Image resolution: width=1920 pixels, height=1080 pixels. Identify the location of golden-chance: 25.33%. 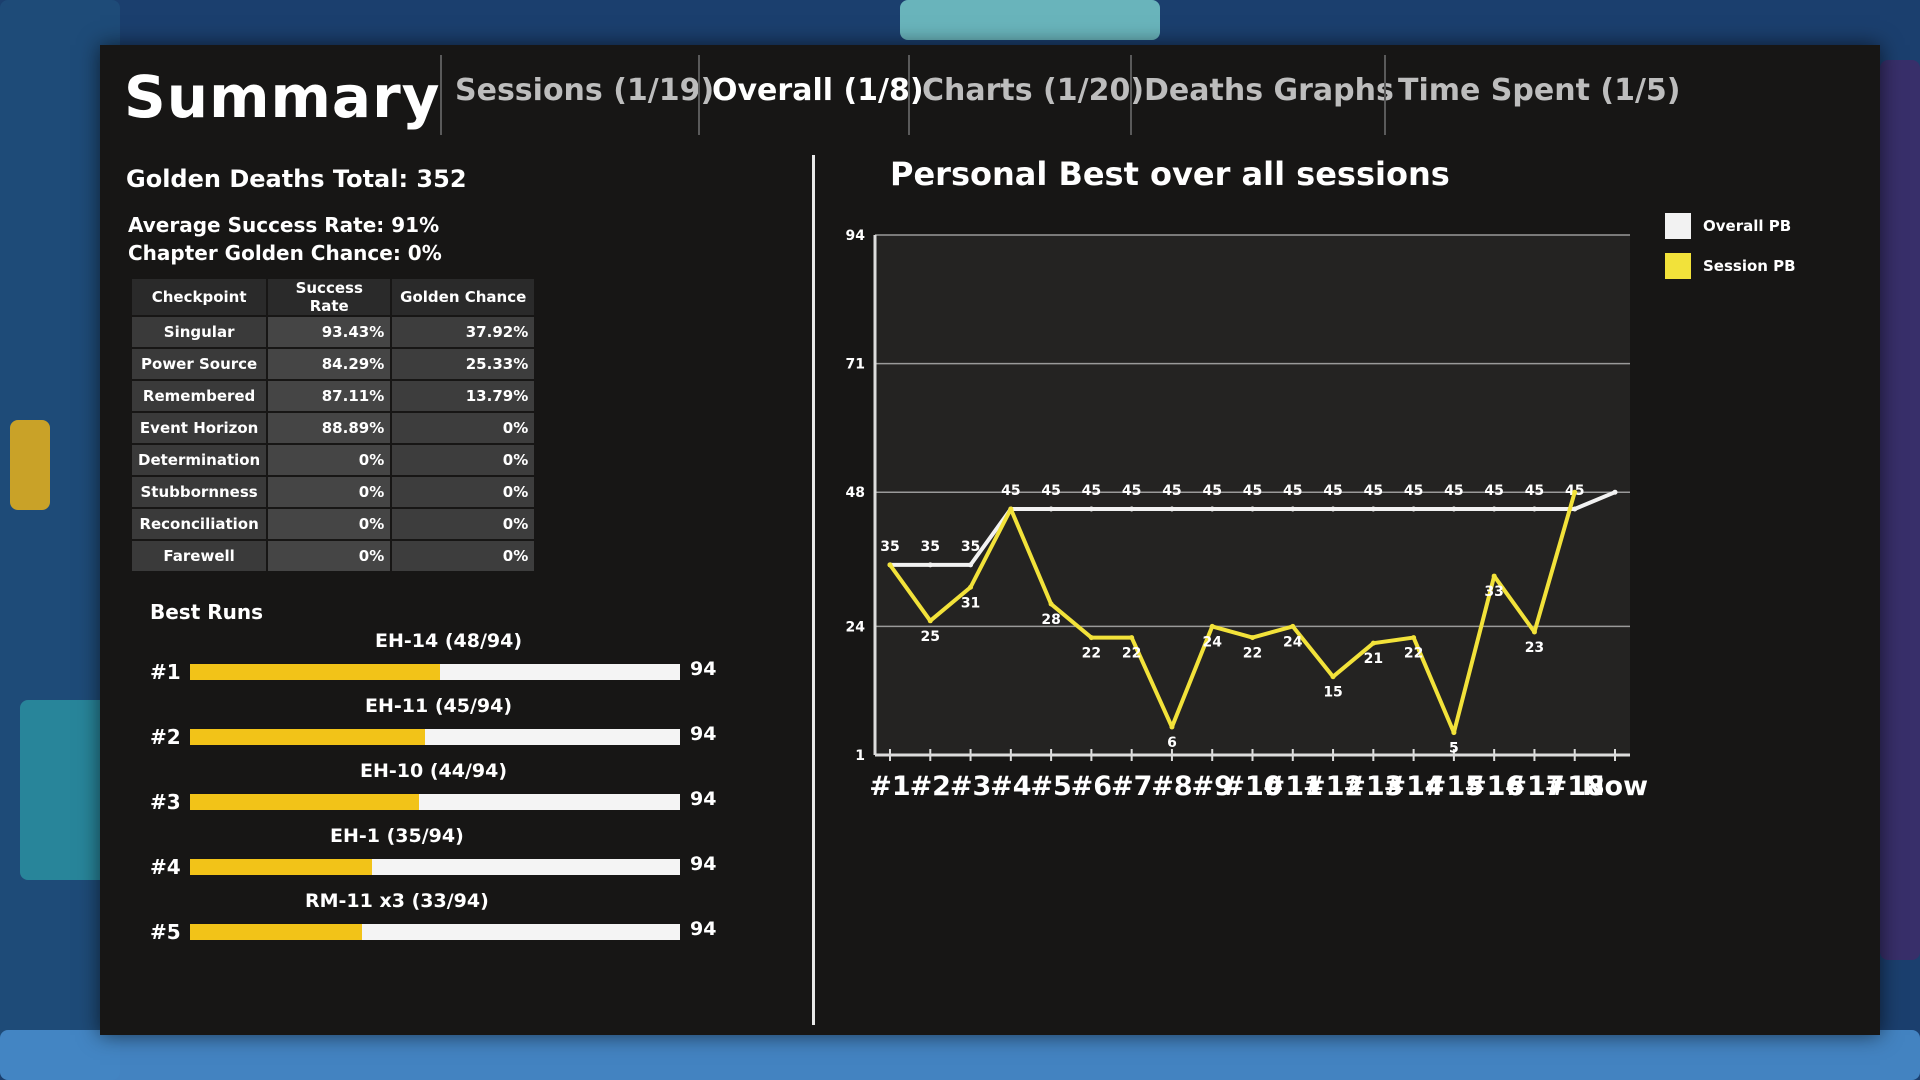
(463, 364).